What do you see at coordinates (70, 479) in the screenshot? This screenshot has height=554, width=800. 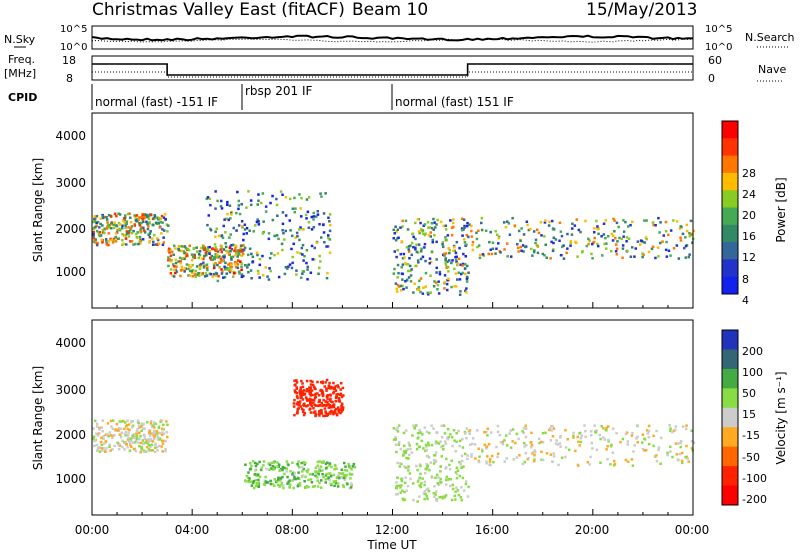 I see `velocity-ytick-1000: 1000` at bounding box center [70, 479].